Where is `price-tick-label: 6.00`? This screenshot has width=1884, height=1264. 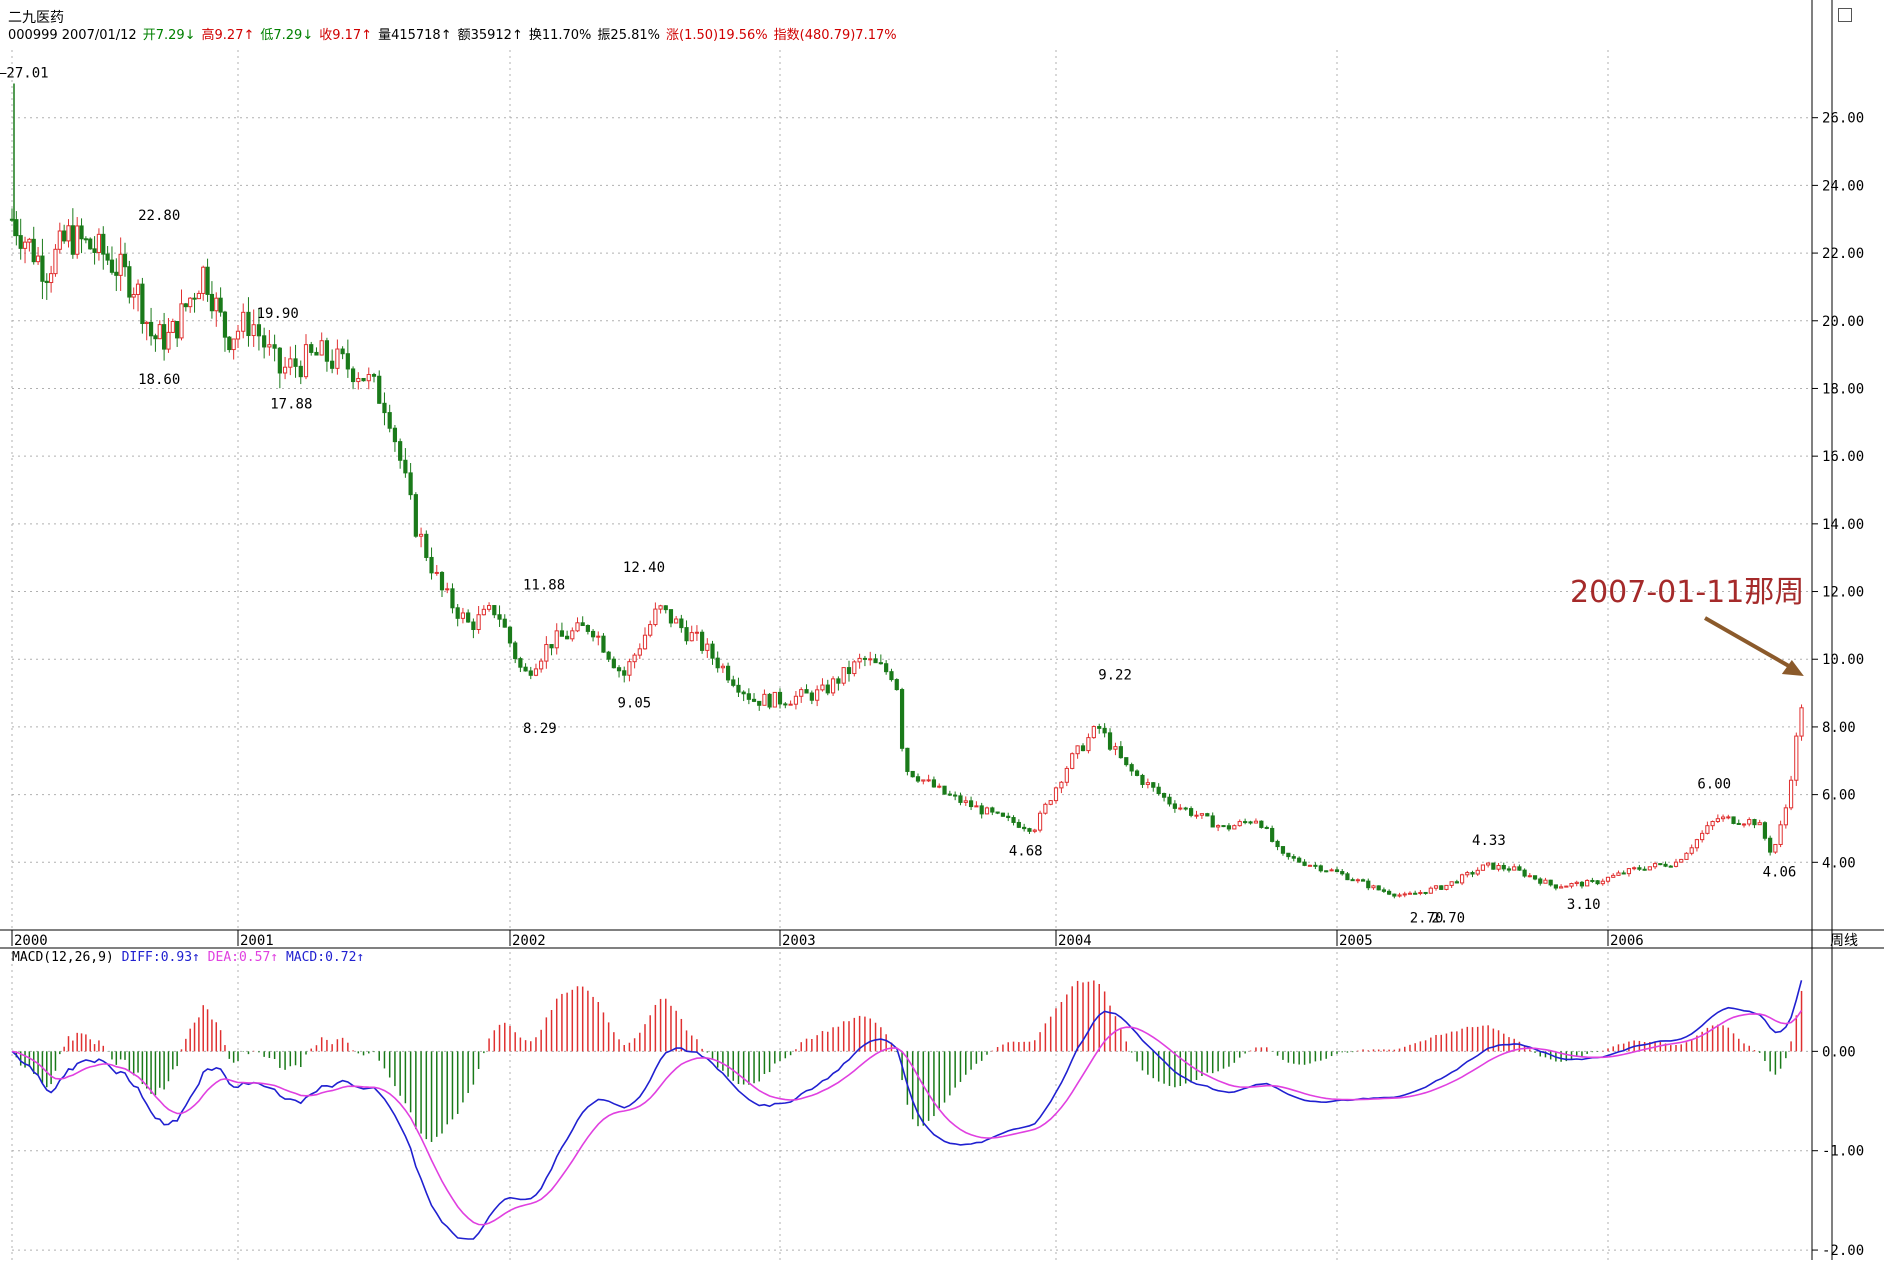
price-tick-label: 6.00 is located at coordinates (1839, 796).